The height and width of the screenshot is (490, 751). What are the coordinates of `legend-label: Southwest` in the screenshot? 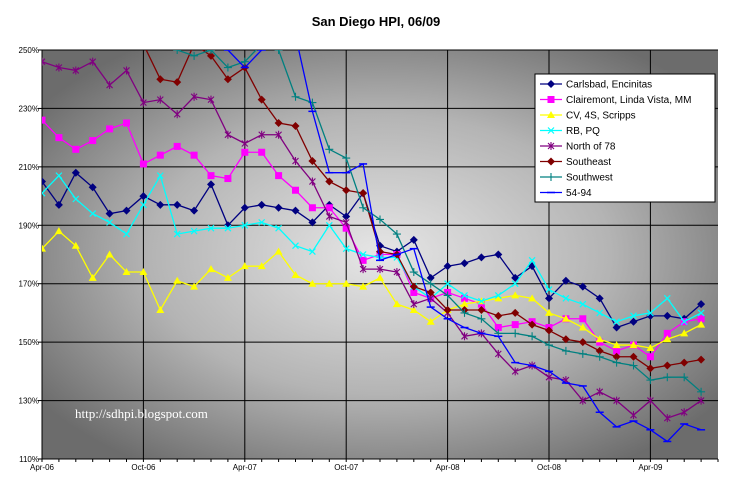 It's located at (589, 178).